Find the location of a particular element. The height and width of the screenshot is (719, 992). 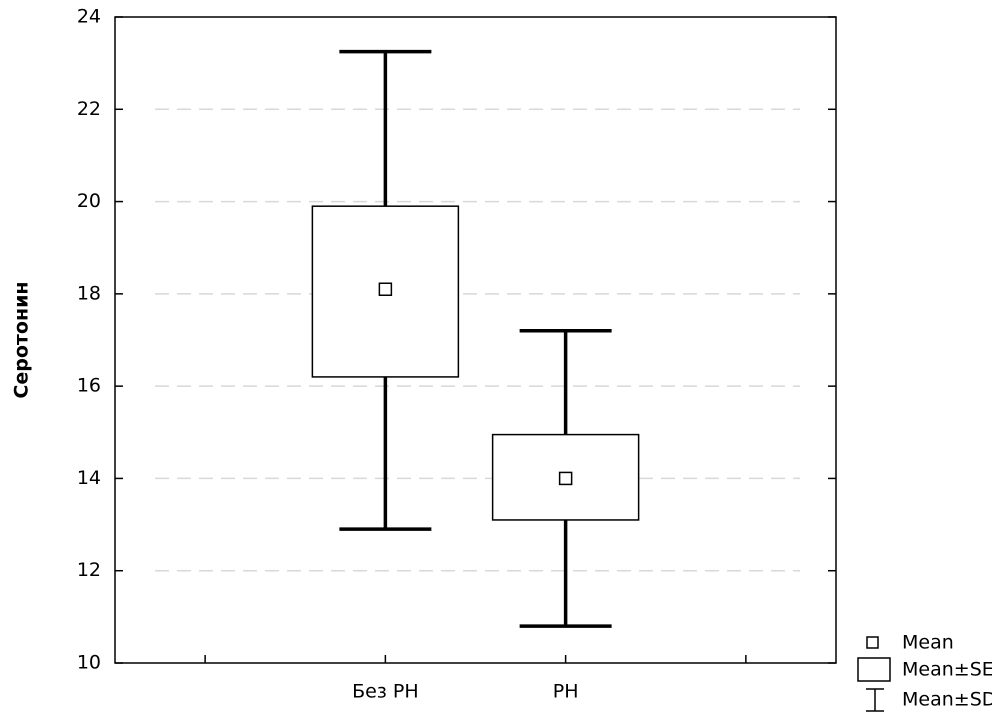

y-axis-label: Серотонин is located at coordinates (22, 339).